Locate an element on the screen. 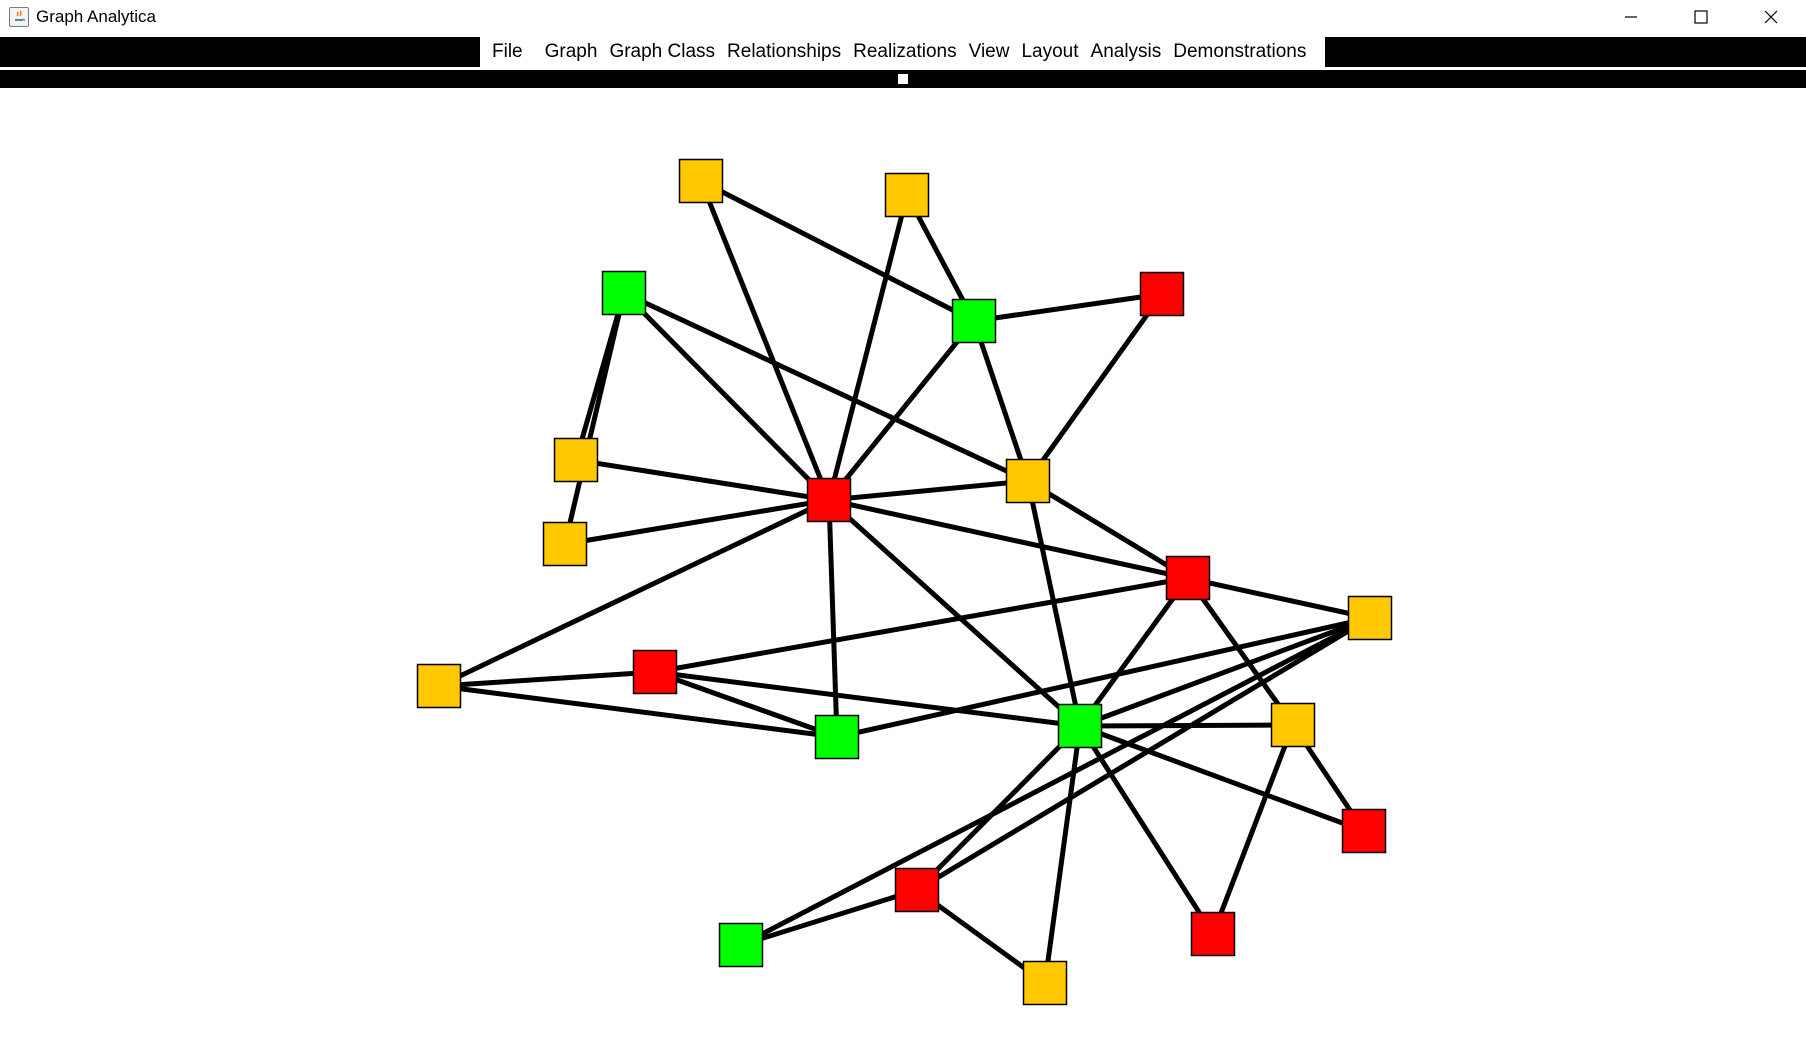 This screenshot has height=1048, width=1806. toolbar is located at coordinates (903, 79).